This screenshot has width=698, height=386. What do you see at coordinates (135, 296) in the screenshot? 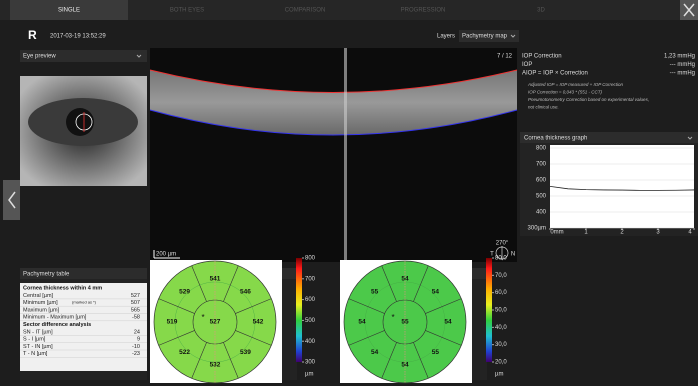
I see `row-value: 527` at bounding box center [135, 296].